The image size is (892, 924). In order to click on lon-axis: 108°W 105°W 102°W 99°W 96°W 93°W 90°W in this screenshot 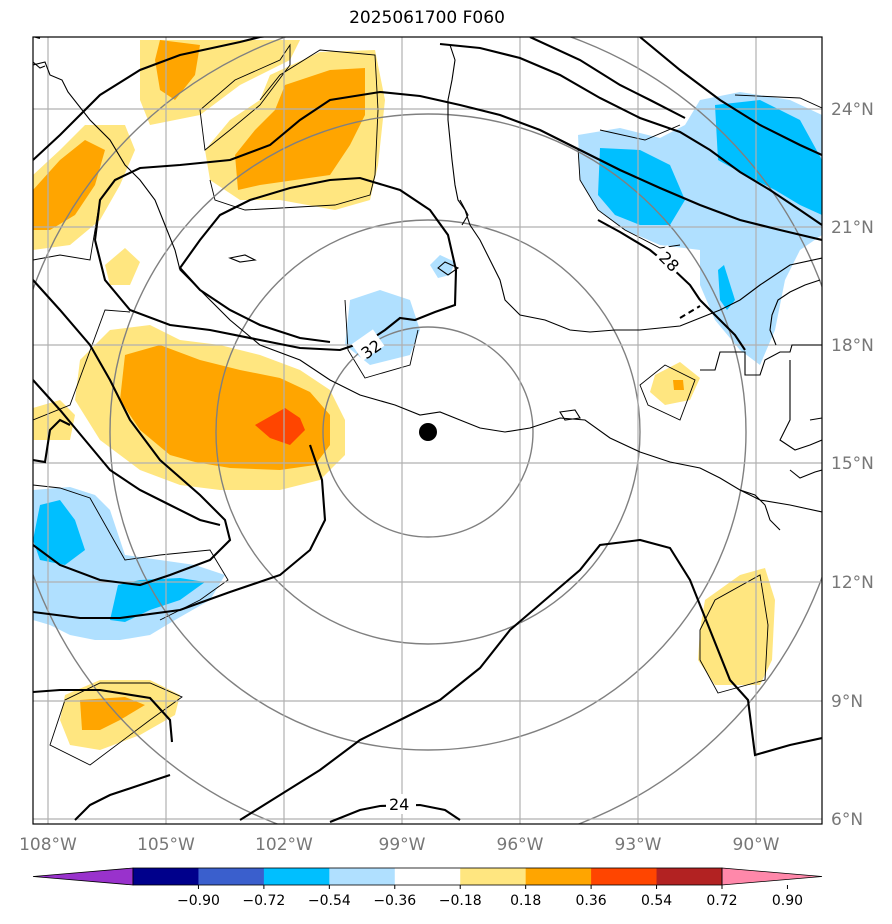, I will do `click(399, 845)`.